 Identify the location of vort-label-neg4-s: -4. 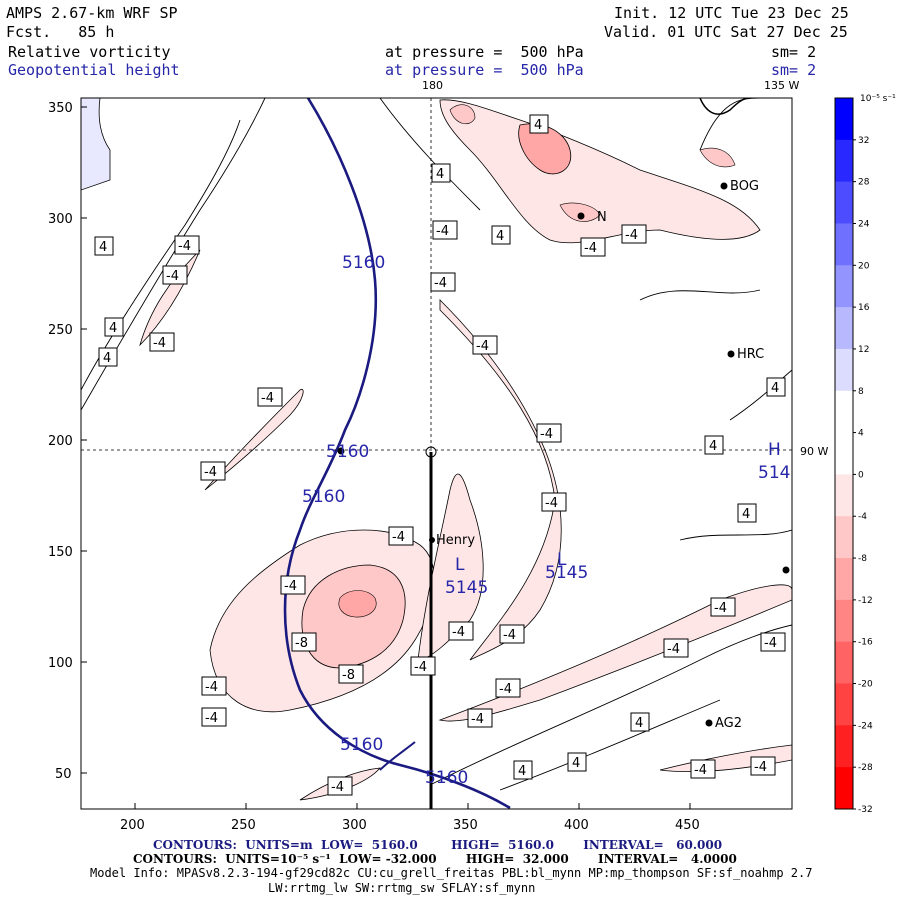
(480, 718).